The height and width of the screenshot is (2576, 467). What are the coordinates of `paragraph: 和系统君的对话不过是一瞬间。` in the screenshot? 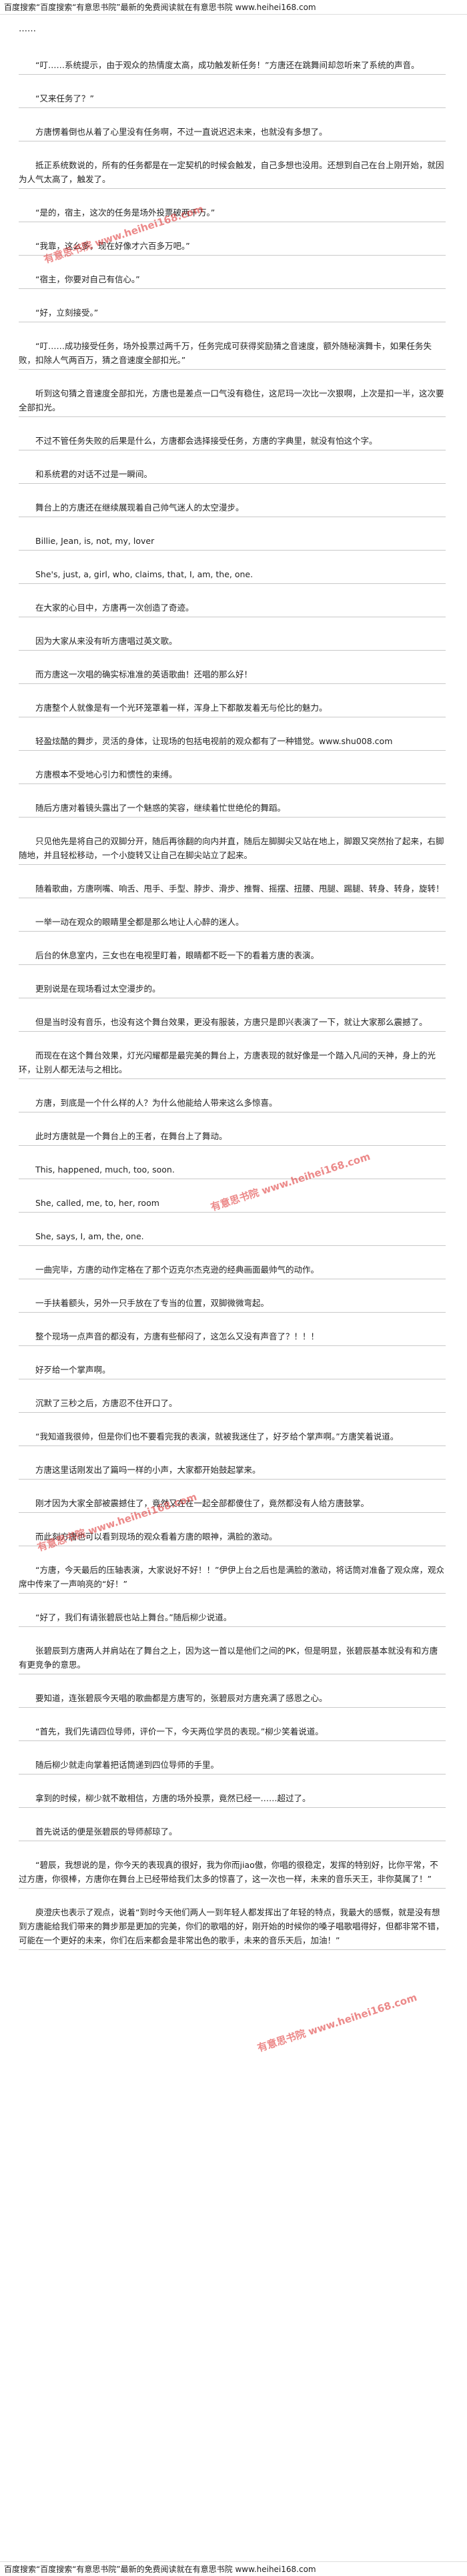 It's located at (232, 467).